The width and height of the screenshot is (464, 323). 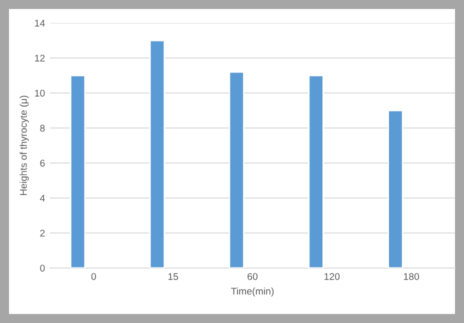 What do you see at coordinates (42, 233) in the screenshot?
I see `y-tick-label: 2` at bounding box center [42, 233].